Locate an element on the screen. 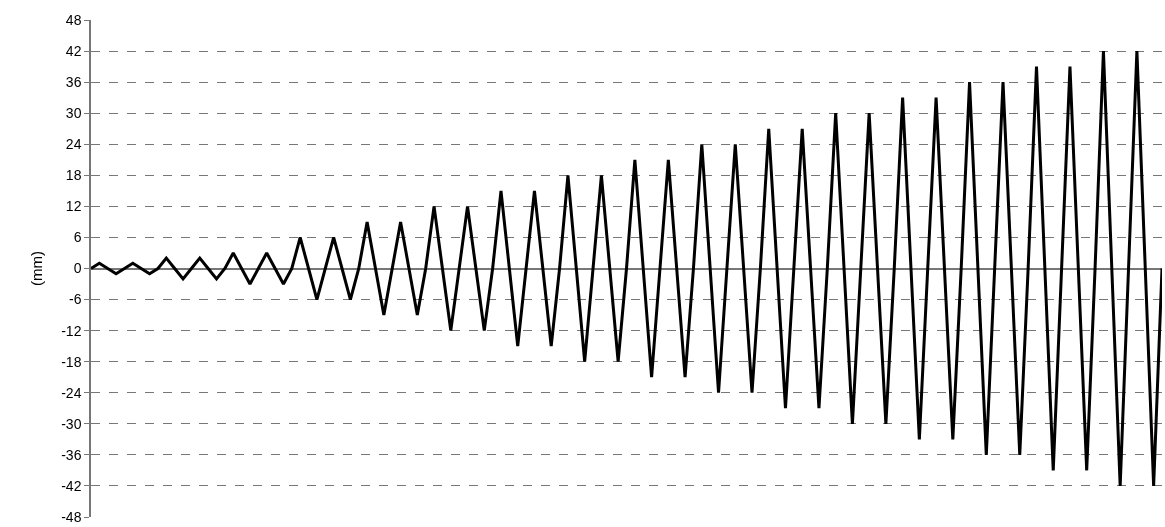 Image resolution: width=1165 pixels, height=527 pixels. y-tick-label: -30 is located at coordinates (71, 423).